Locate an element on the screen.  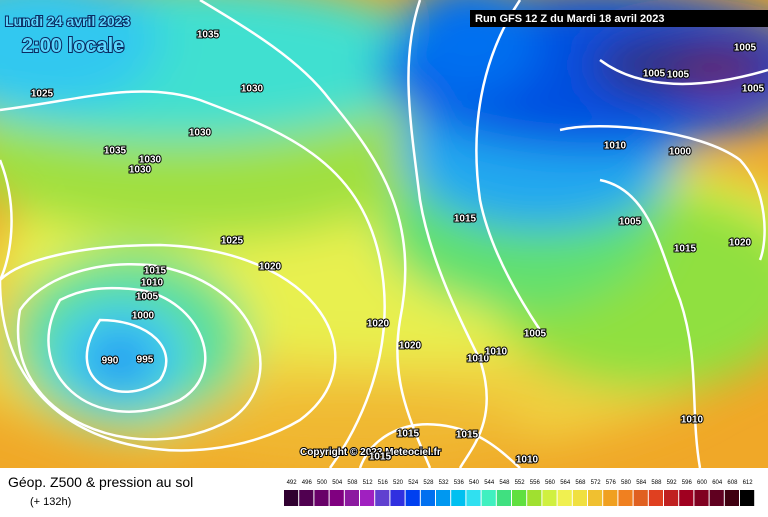
scale-label: 600 is located at coordinates (702, 483).